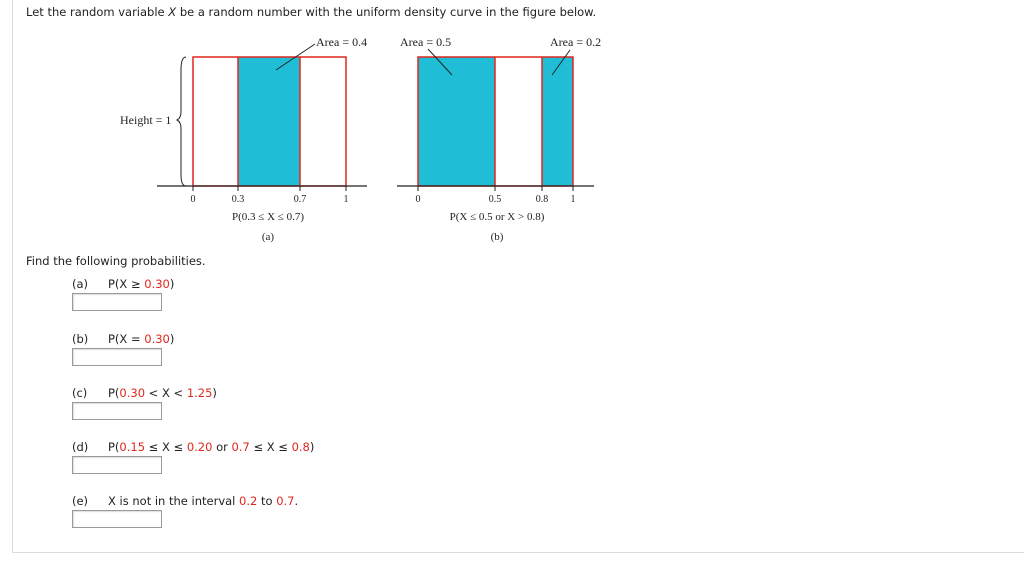 This screenshot has width=1024, height=566. What do you see at coordinates (80, 393) in the screenshot?
I see `question-label: (c)` at bounding box center [80, 393].